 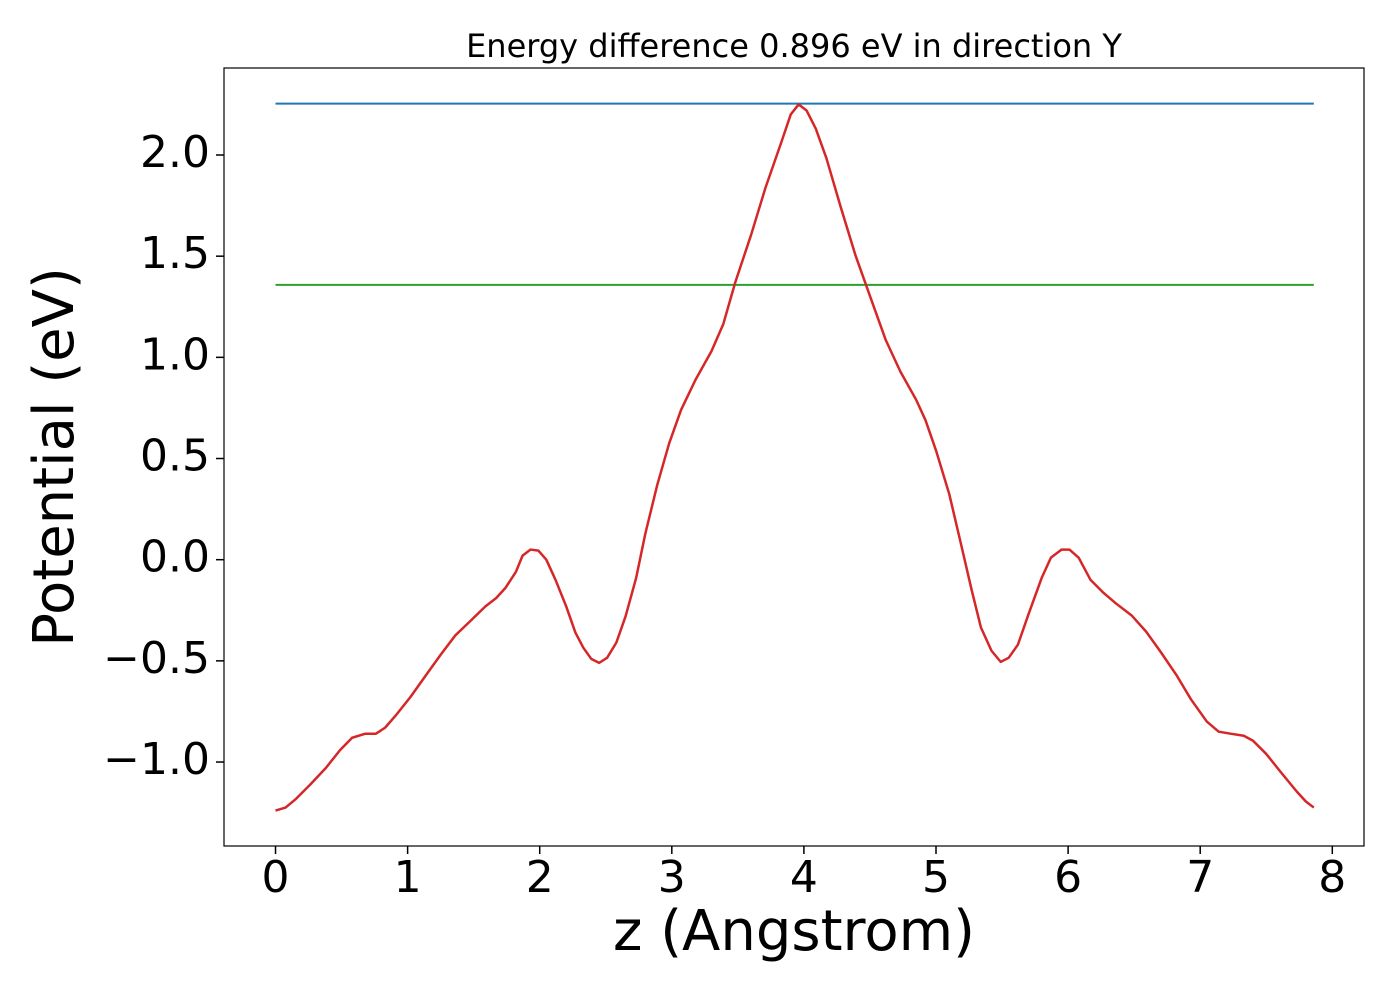 I want to click on y-tick-label: 1.0, so click(x=175, y=354).